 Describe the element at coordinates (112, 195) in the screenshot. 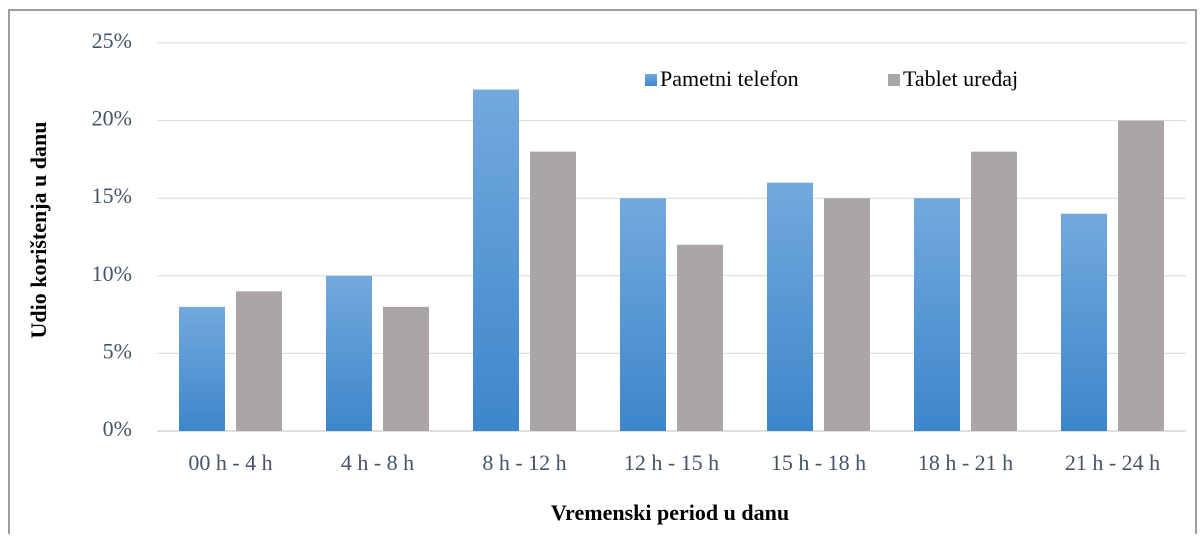

I see `y-tick-label: 15%` at that location.